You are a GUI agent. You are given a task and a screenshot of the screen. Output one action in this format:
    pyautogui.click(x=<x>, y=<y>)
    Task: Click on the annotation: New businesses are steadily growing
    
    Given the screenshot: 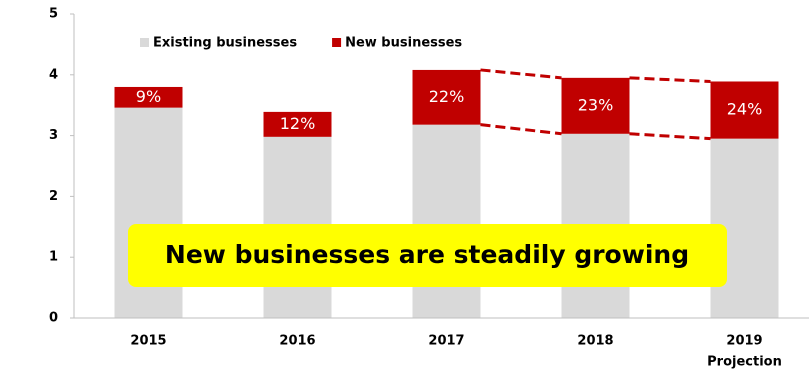 What is the action you would take?
    pyautogui.click(x=427, y=254)
    